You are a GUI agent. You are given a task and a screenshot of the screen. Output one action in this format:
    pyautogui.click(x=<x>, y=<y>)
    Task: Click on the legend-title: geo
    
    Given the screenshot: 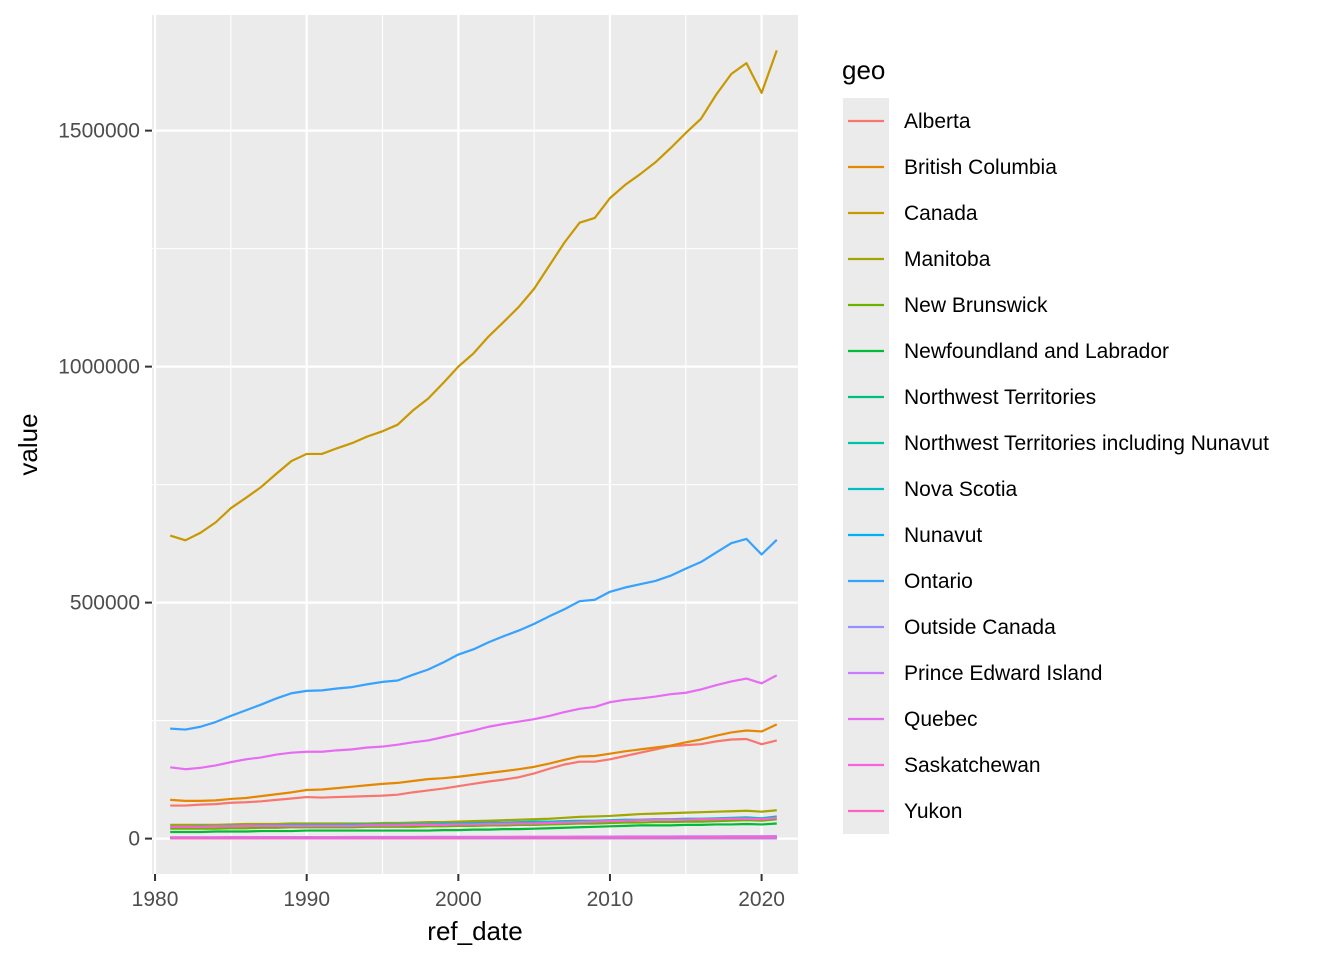 What is the action you would take?
    pyautogui.click(x=863, y=70)
    